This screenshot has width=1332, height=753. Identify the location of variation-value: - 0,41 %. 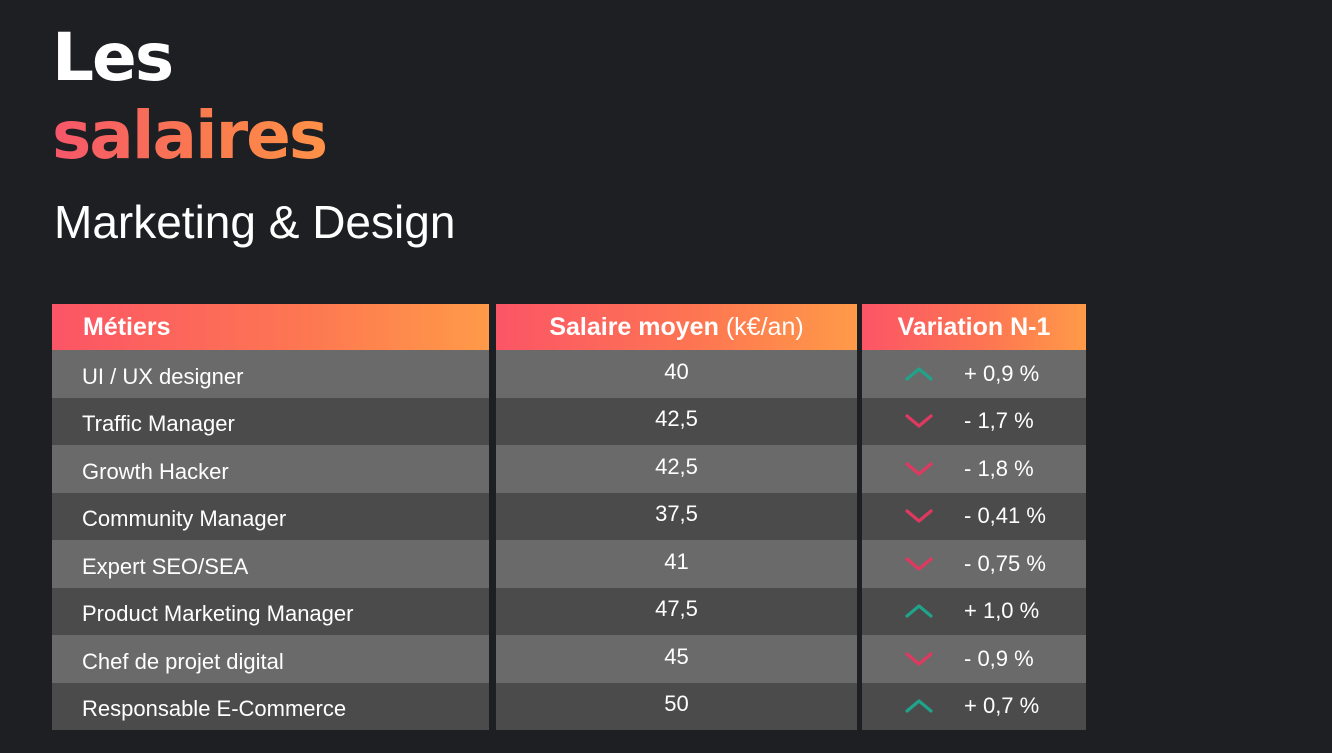
(1005, 516).